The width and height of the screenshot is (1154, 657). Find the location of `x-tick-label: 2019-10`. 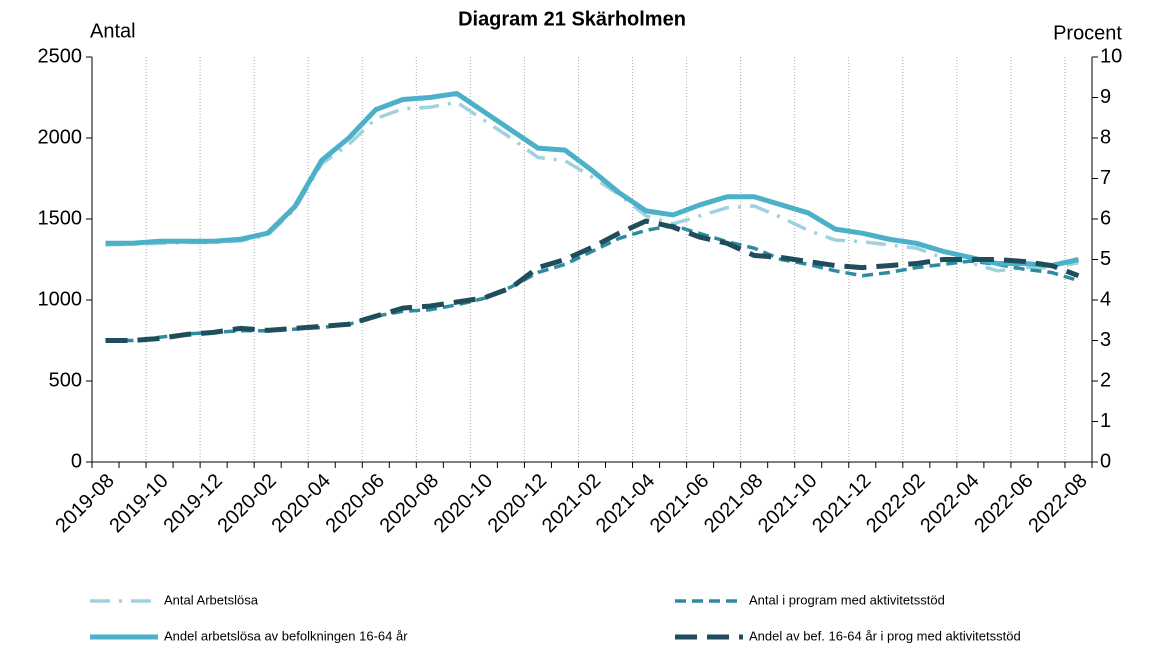

x-tick-label: 2019-10 is located at coordinates (138, 503).